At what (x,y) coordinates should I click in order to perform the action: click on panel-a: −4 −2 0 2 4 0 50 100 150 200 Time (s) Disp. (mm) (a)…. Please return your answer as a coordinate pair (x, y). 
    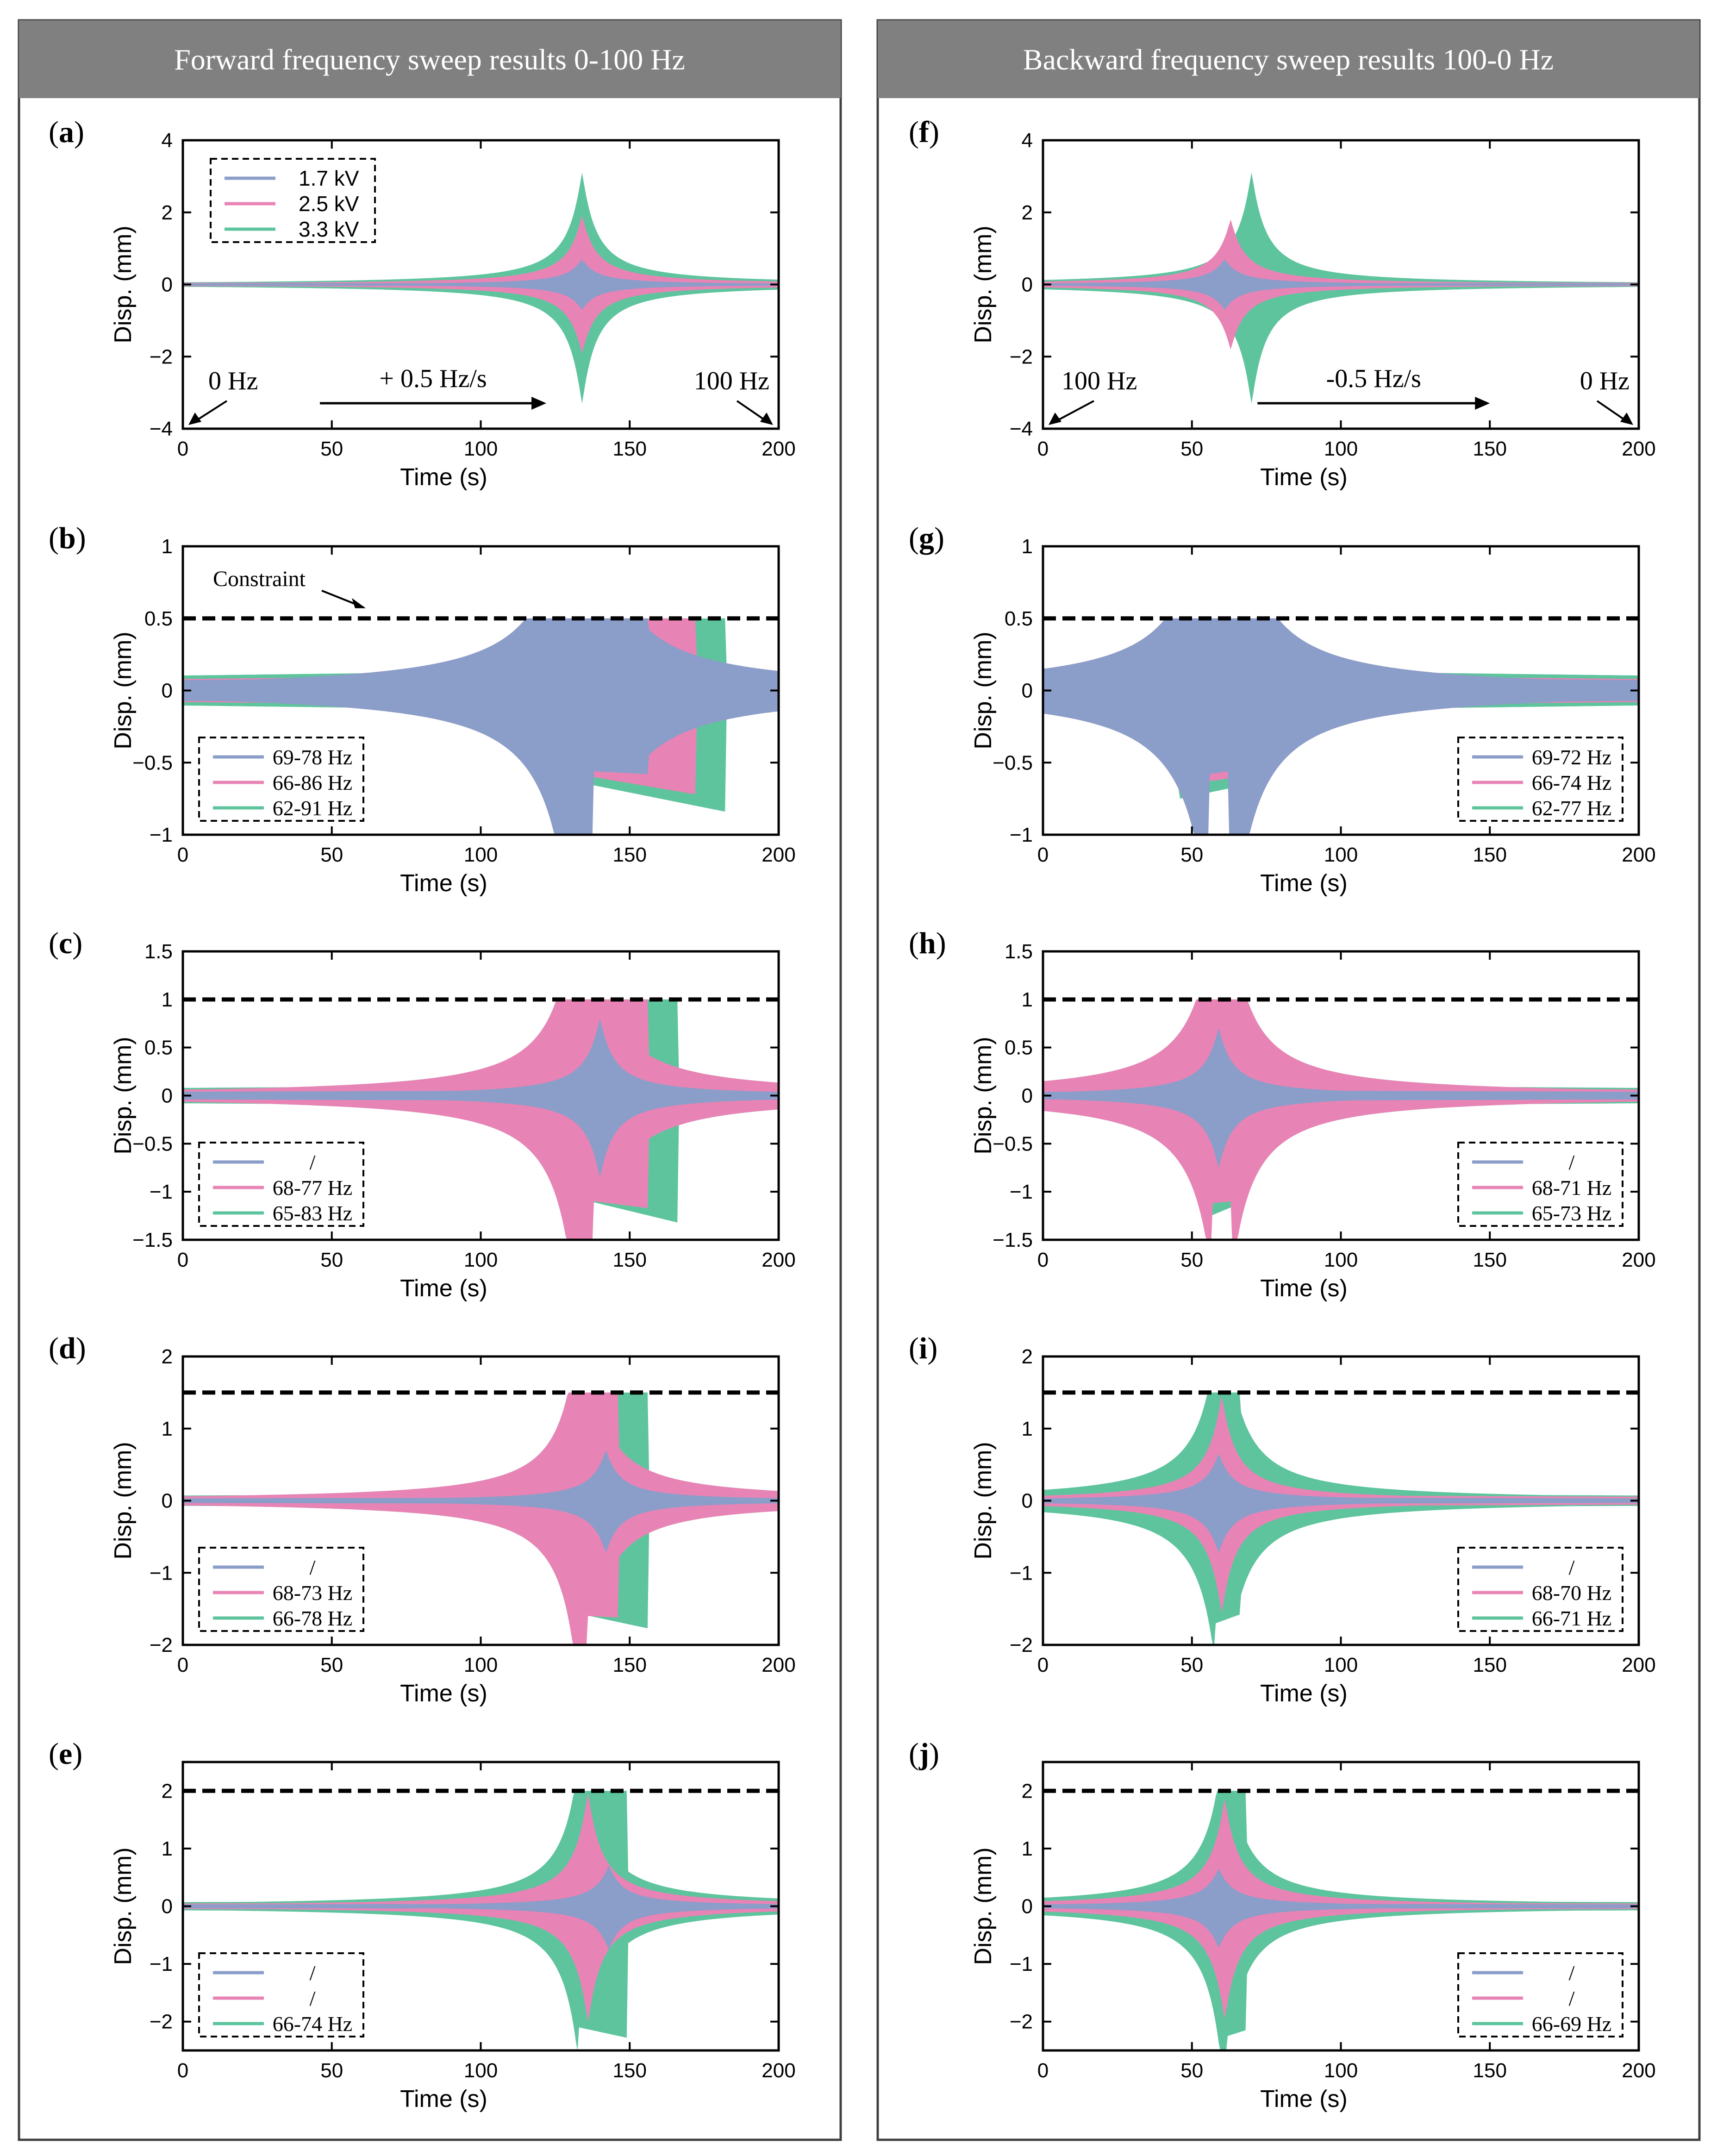
    Looking at the image, I should click on (422, 303).